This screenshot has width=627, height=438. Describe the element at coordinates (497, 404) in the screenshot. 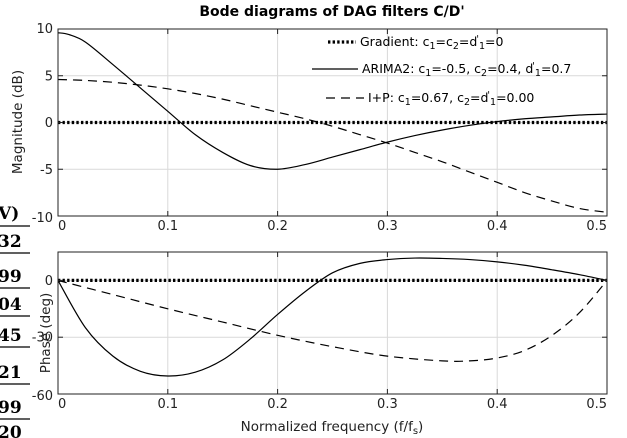

I see `phase-x-tick-label: 0.4` at that location.